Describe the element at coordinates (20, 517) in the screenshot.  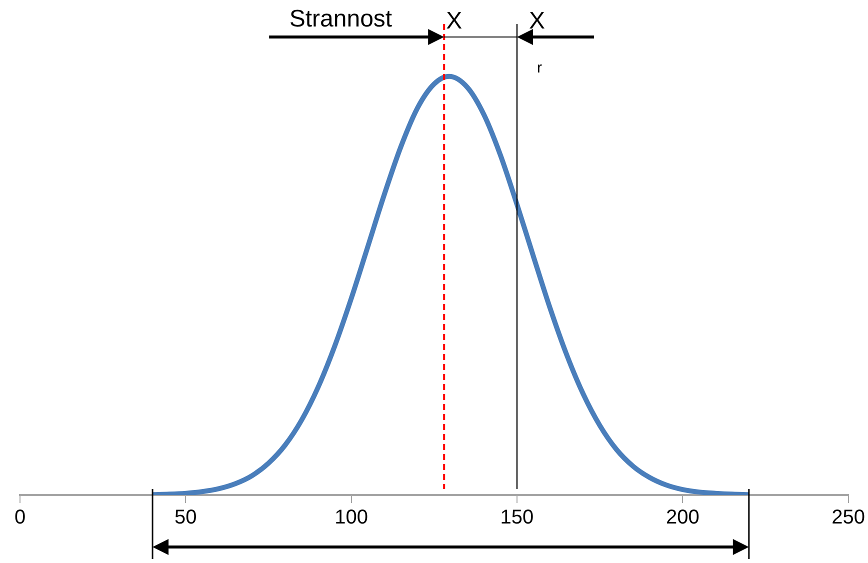
I see `x-tick-label: 0` at that location.